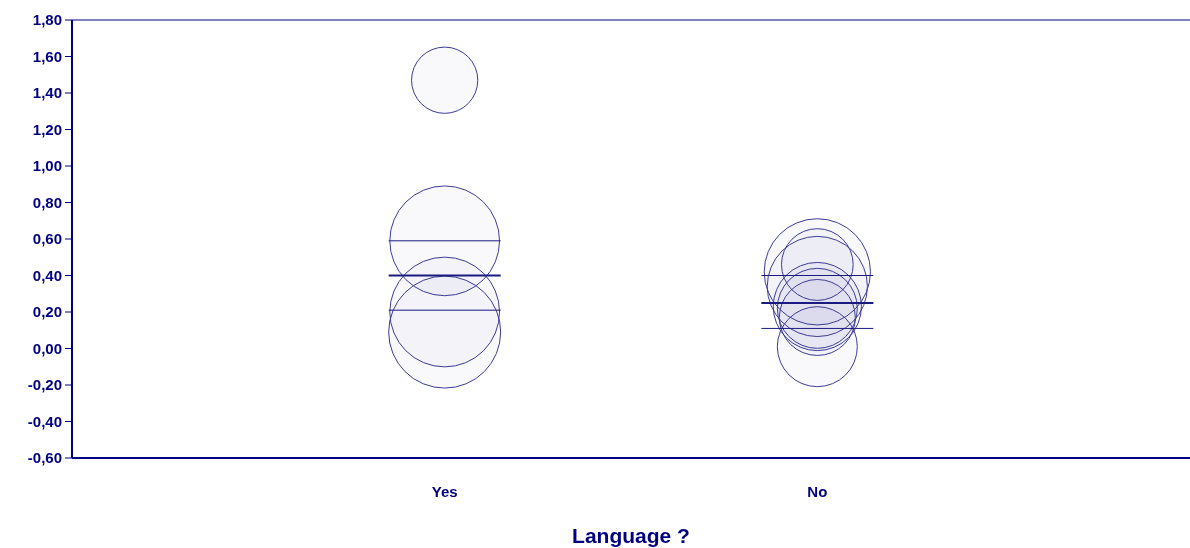  What do you see at coordinates (44, 385) in the screenshot?
I see `y-tick-label: -0,20` at bounding box center [44, 385].